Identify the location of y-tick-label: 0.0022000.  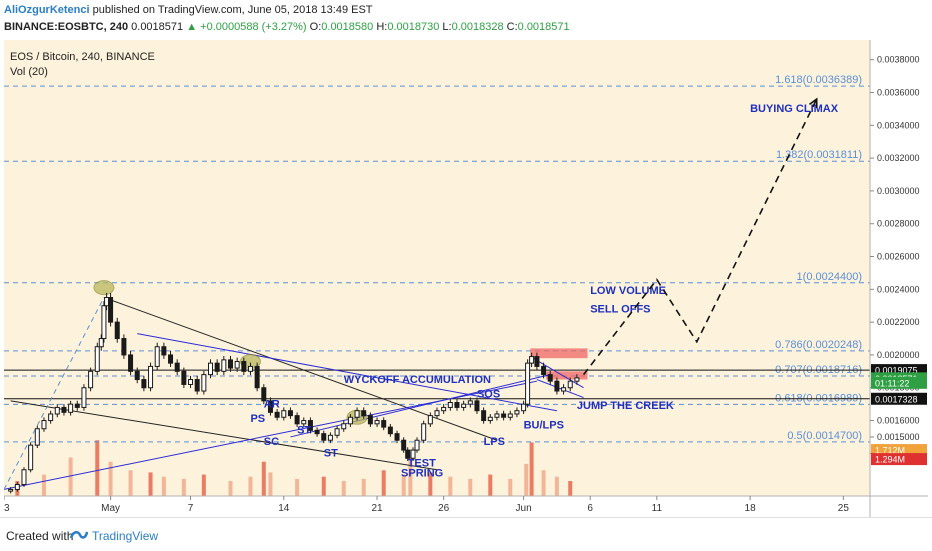
(898, 322).